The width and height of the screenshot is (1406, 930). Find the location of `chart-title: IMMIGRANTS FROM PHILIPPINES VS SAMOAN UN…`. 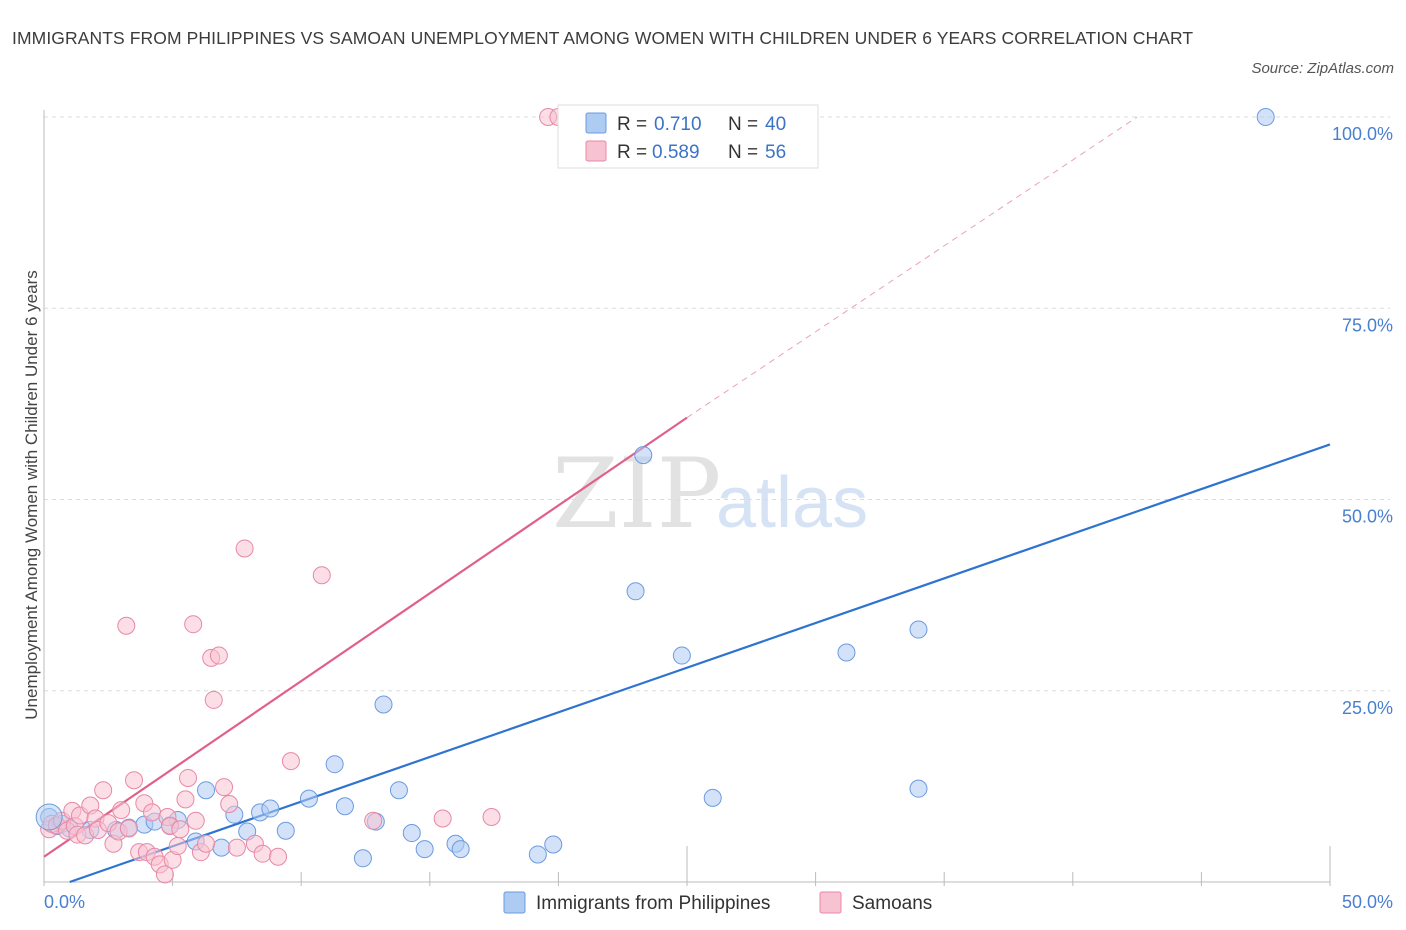

chart-title: IMMIGRANTS FROM PHILIPPINES VS SAMOAN UN… is located at coordinates (603, 38).